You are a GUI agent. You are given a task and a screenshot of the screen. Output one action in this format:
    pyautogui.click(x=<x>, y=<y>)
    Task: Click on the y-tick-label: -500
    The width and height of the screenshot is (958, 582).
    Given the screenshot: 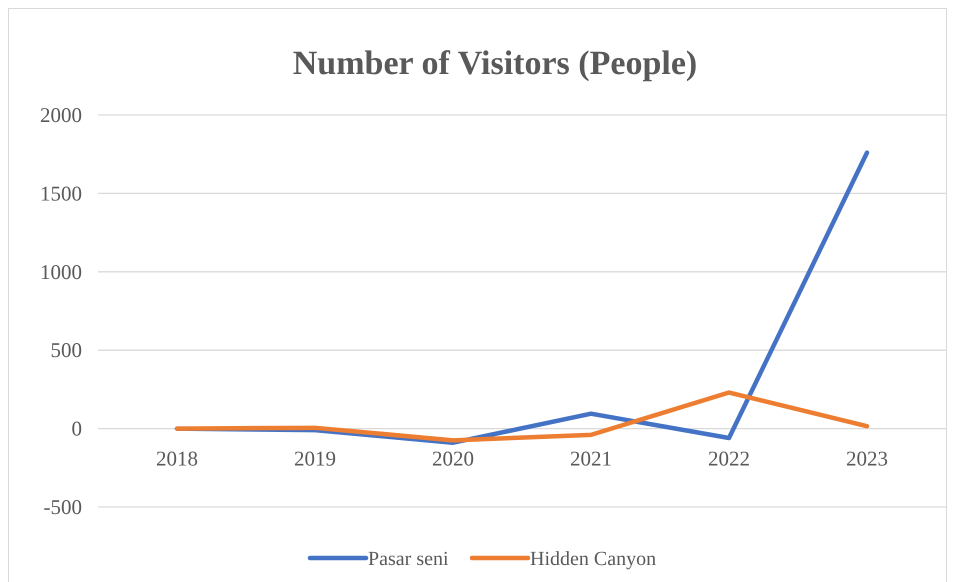 What is the action you would take?
    pyautogui.click(x=63, y=507)
    